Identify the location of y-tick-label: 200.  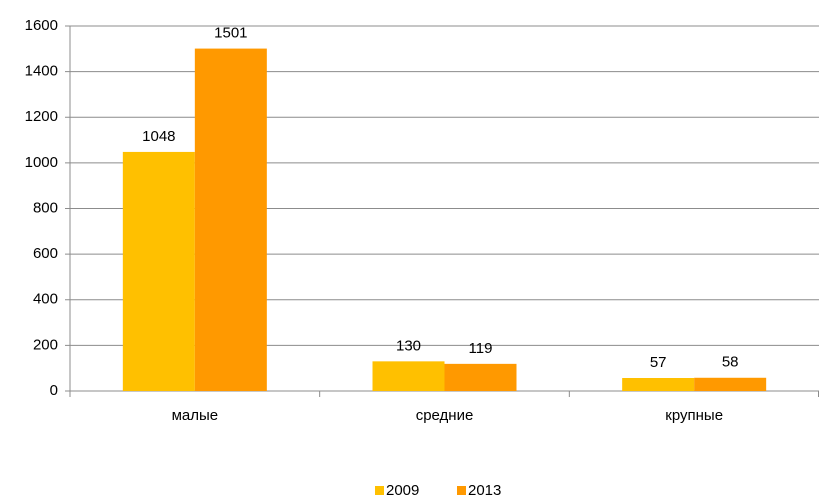
(45, 344).